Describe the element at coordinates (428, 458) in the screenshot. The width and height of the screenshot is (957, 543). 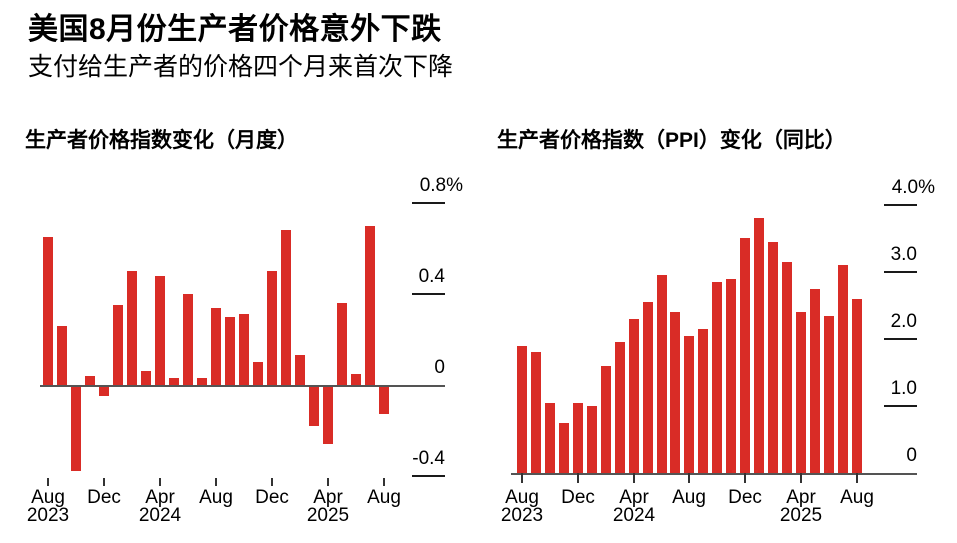
I see `y-tick-label: -0.4` at that location.